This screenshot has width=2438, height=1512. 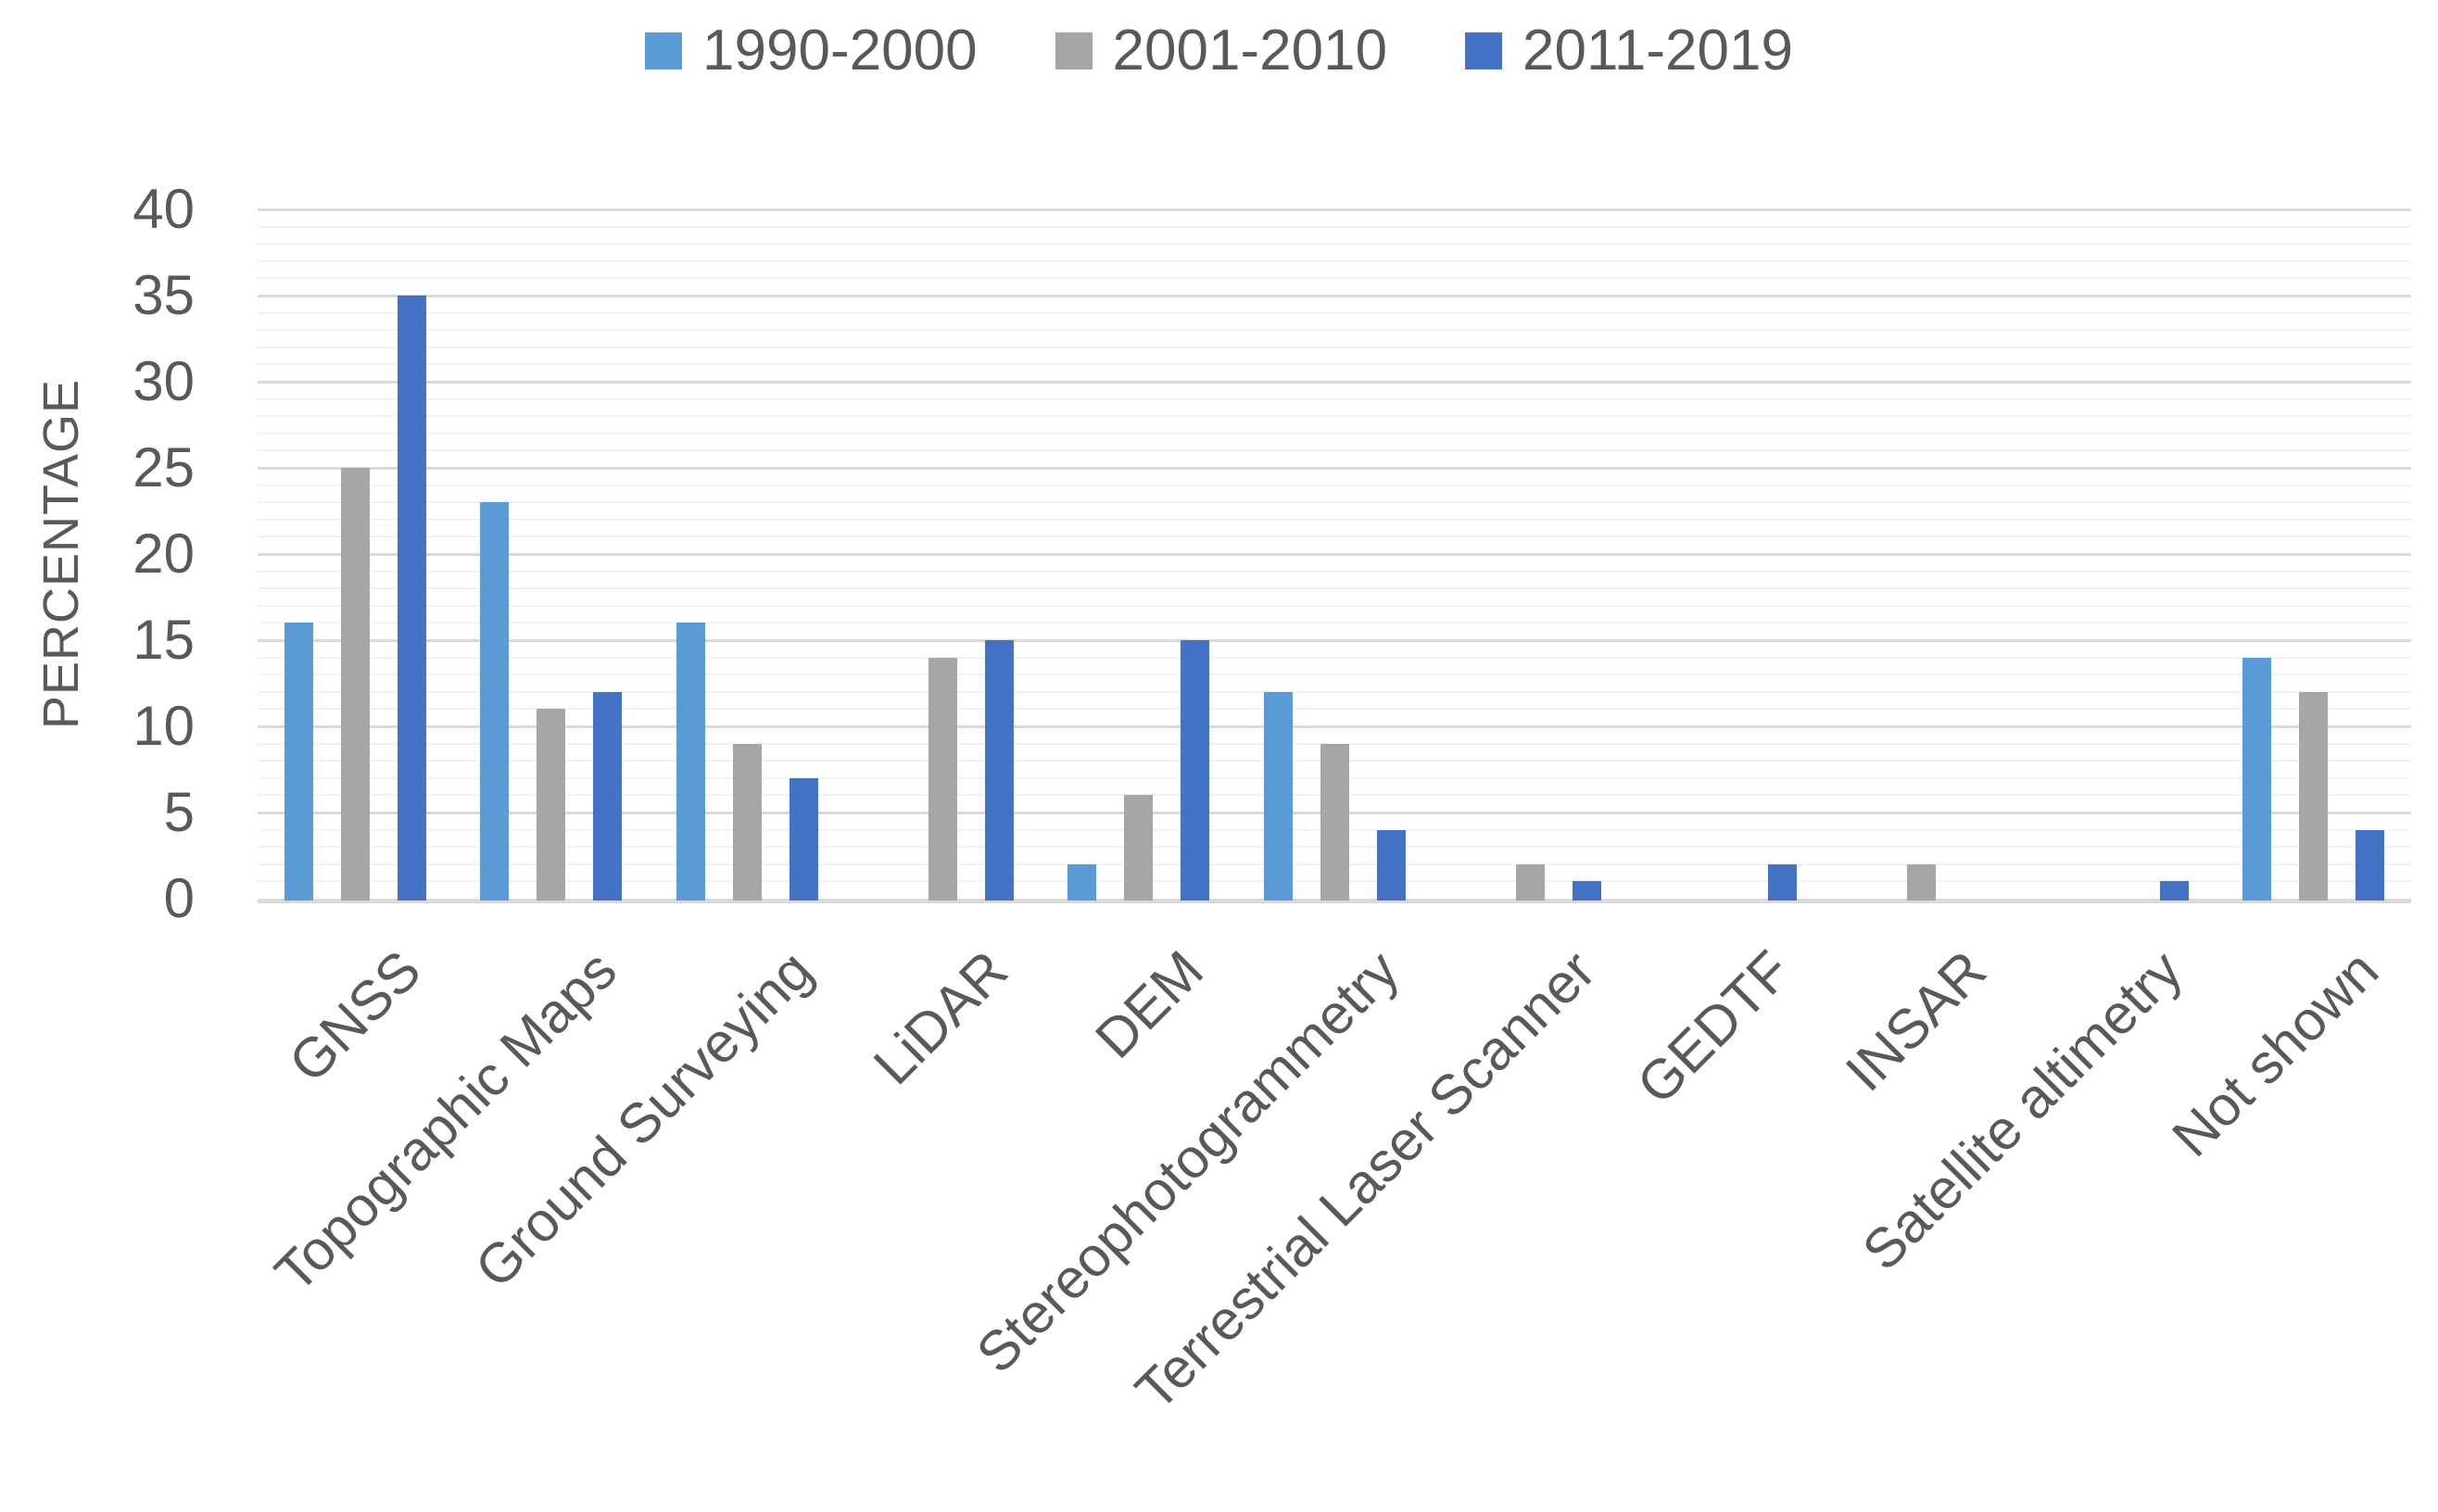 What do you see at coordinates (2256, 779) in the screenshot?
I see `bar-1990-2000-Not shown` at bounding box center [2256, 779].